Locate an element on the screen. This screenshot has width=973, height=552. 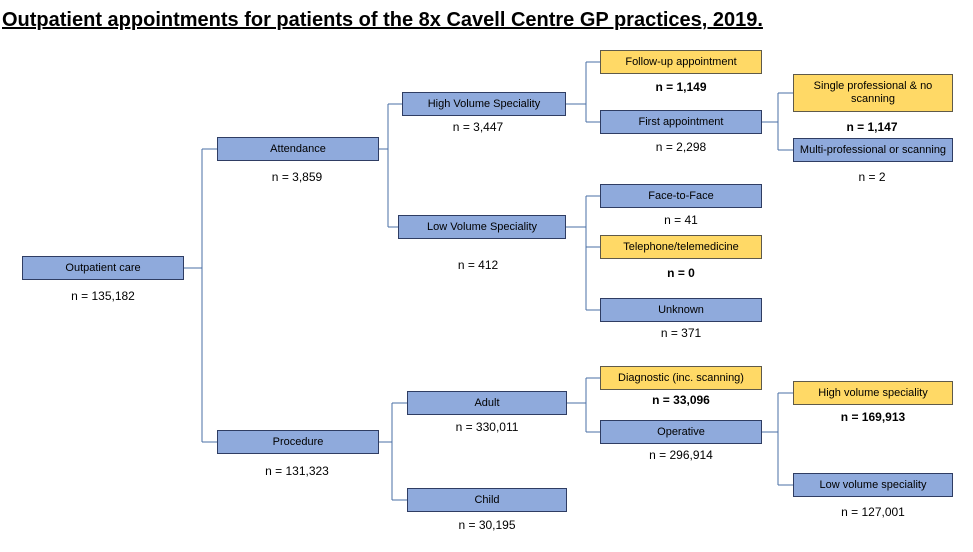
node-single-professional: Single professional & no scanning is located at coordinates (873, 93).